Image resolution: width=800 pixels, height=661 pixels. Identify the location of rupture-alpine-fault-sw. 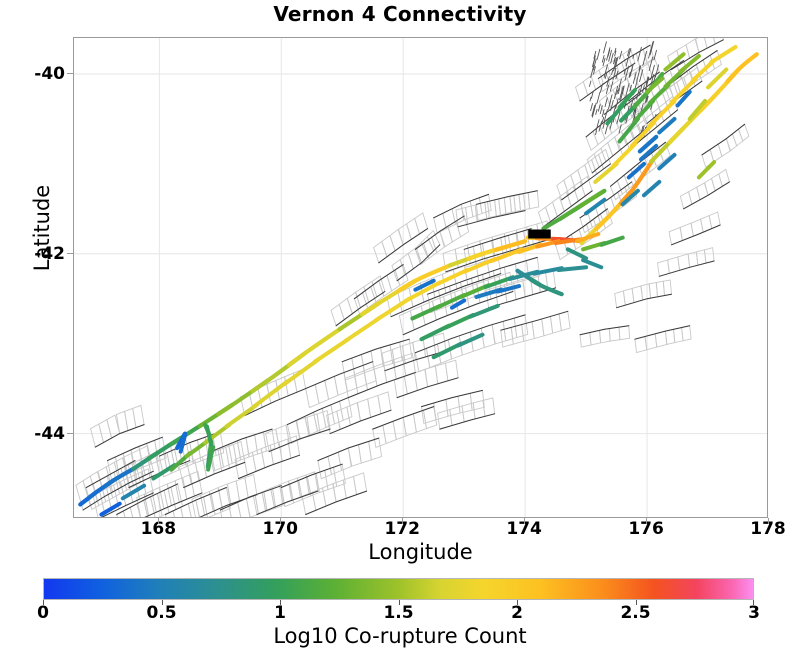
(108, 486).